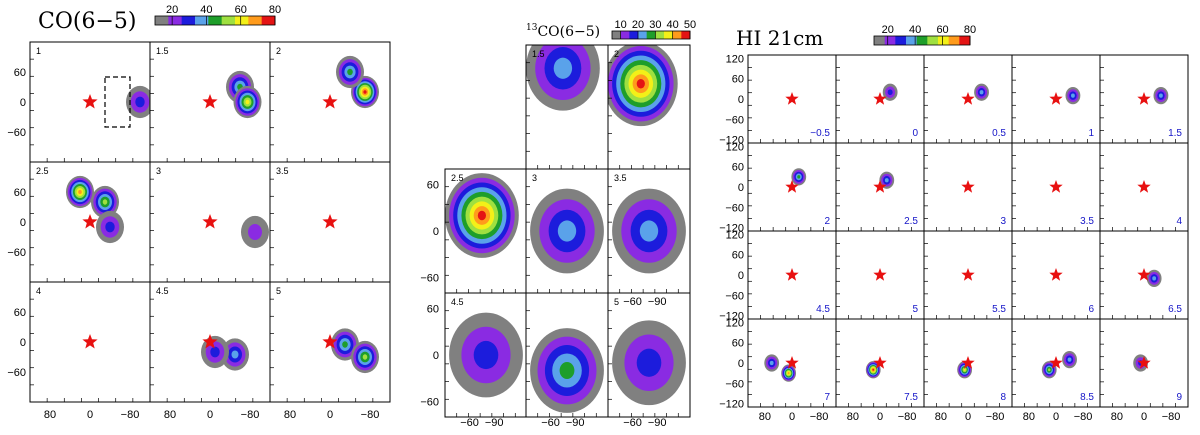  What do you see at coordinates (792, 99) in the screenshot?
I see `panel: −0.5` at bounding box center [792, 99].